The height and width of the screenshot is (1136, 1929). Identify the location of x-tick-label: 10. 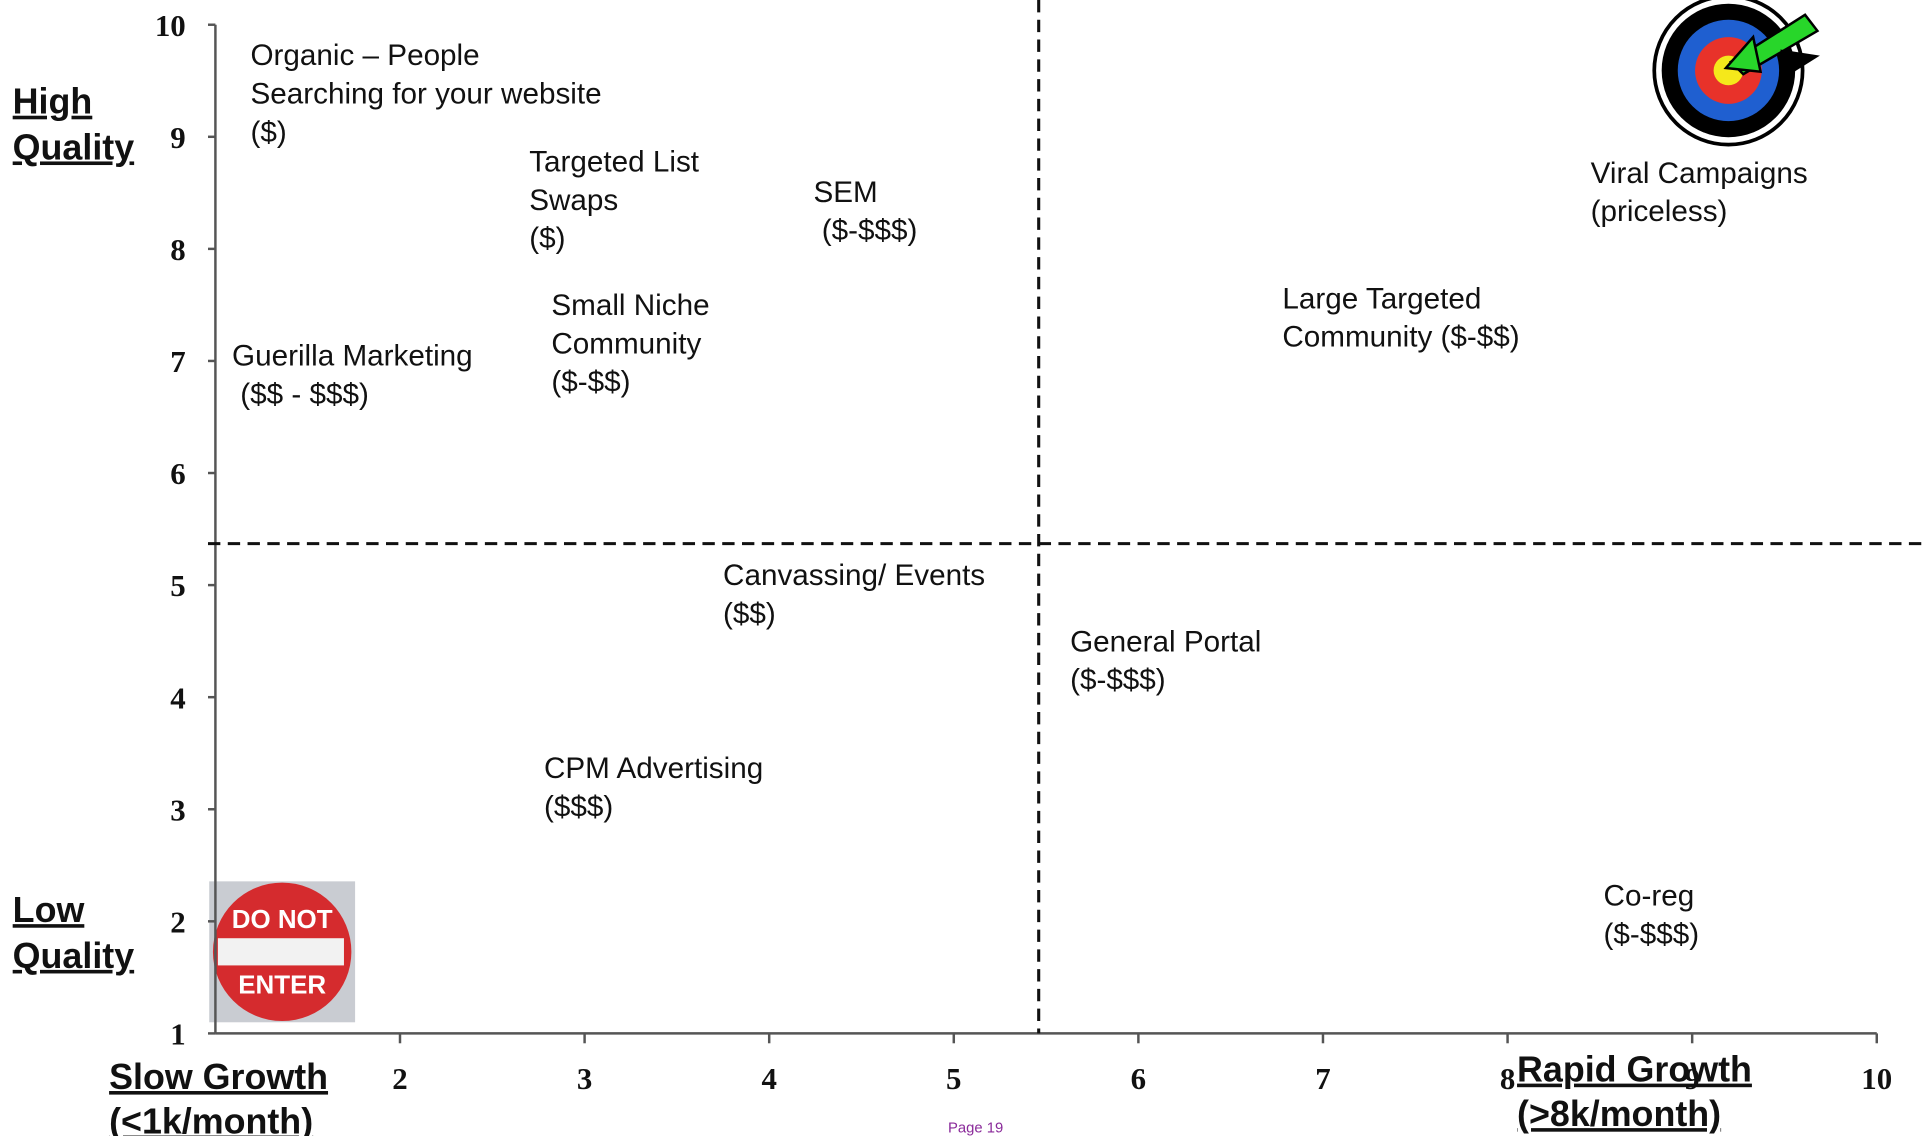
(1876, 1078).